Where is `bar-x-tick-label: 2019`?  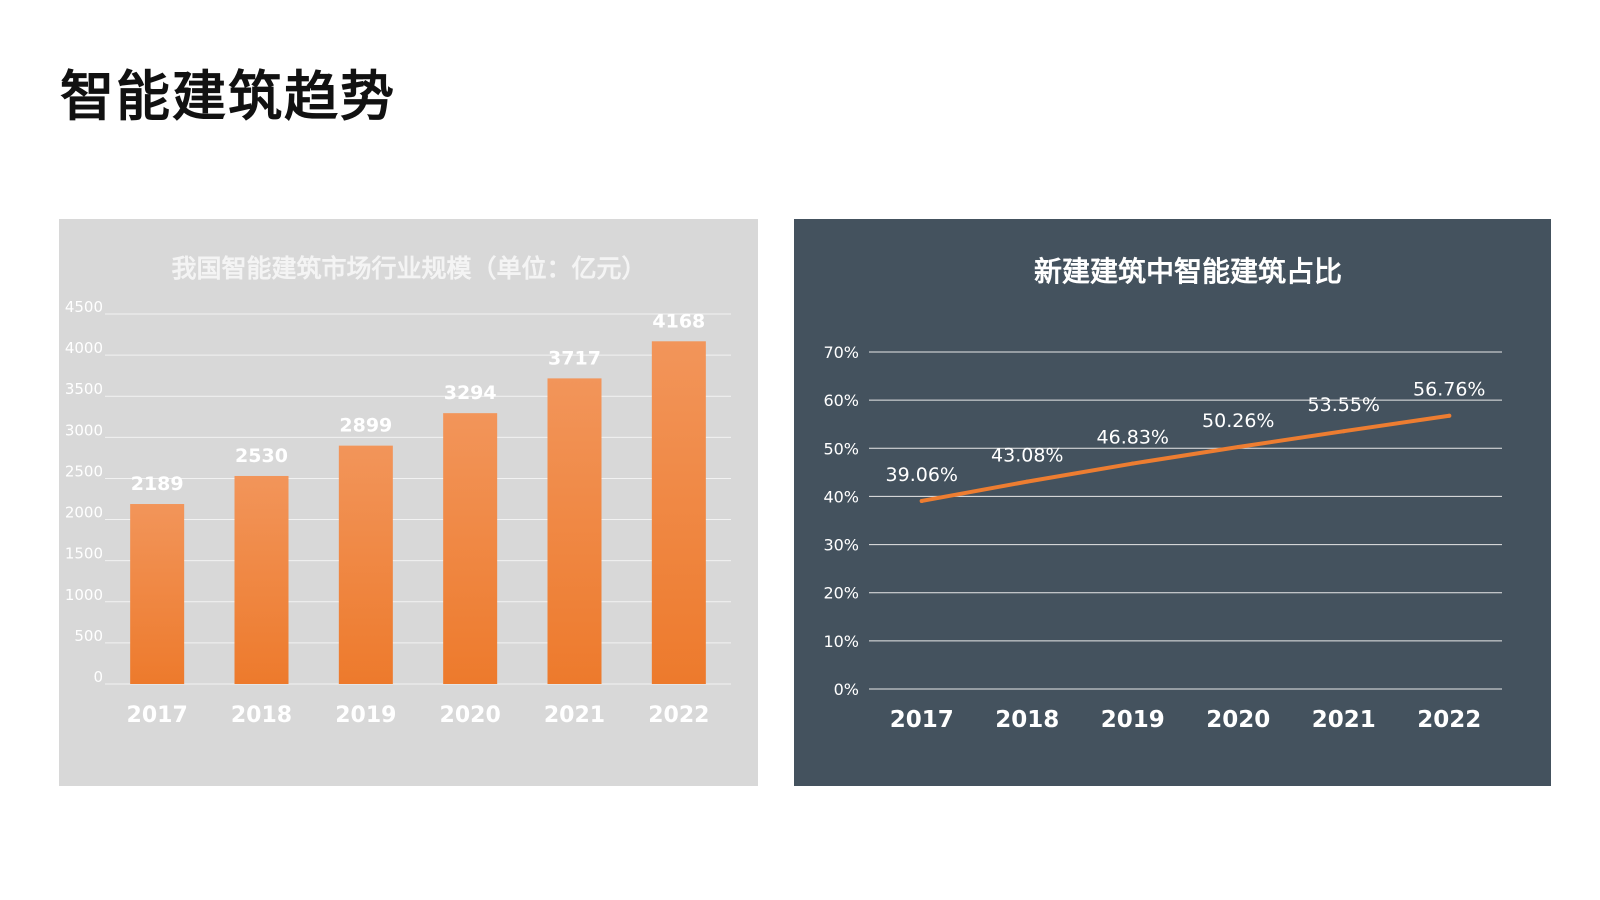 bar-x-tick-label: 2019 is located at coordinates (365, 715).